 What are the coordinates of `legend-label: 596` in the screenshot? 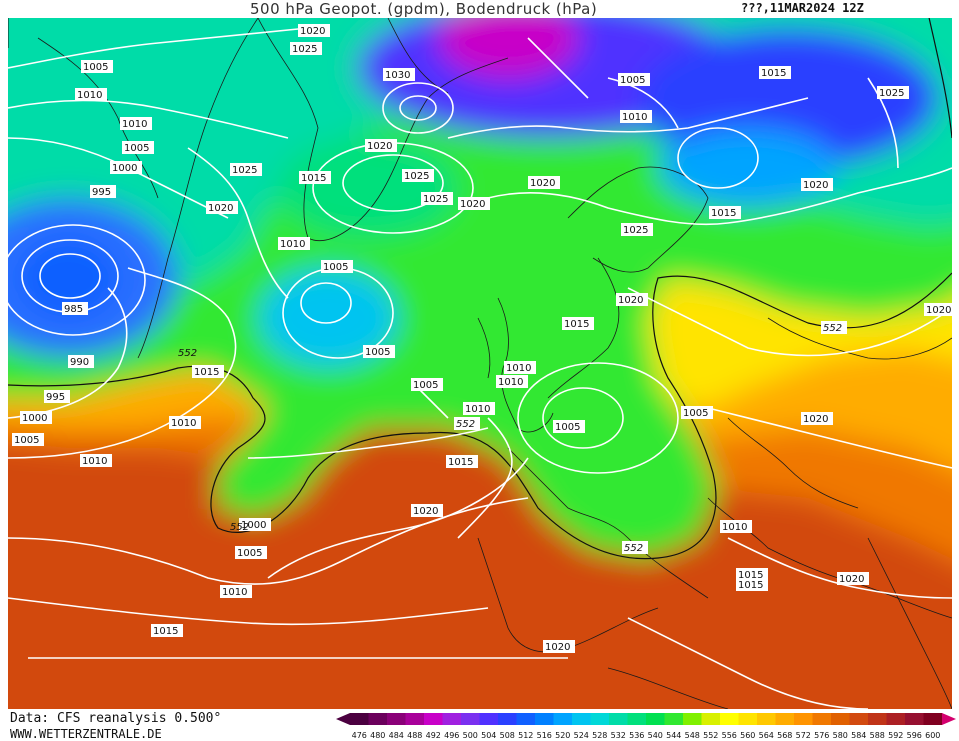 It's located at (914, 735).